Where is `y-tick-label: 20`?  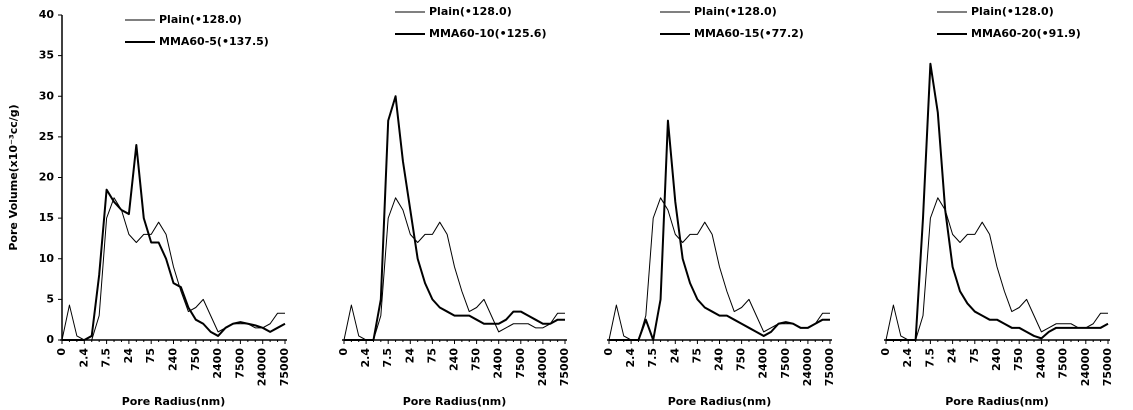 y-tick-label: 20 is located at coordinates (47, 177).